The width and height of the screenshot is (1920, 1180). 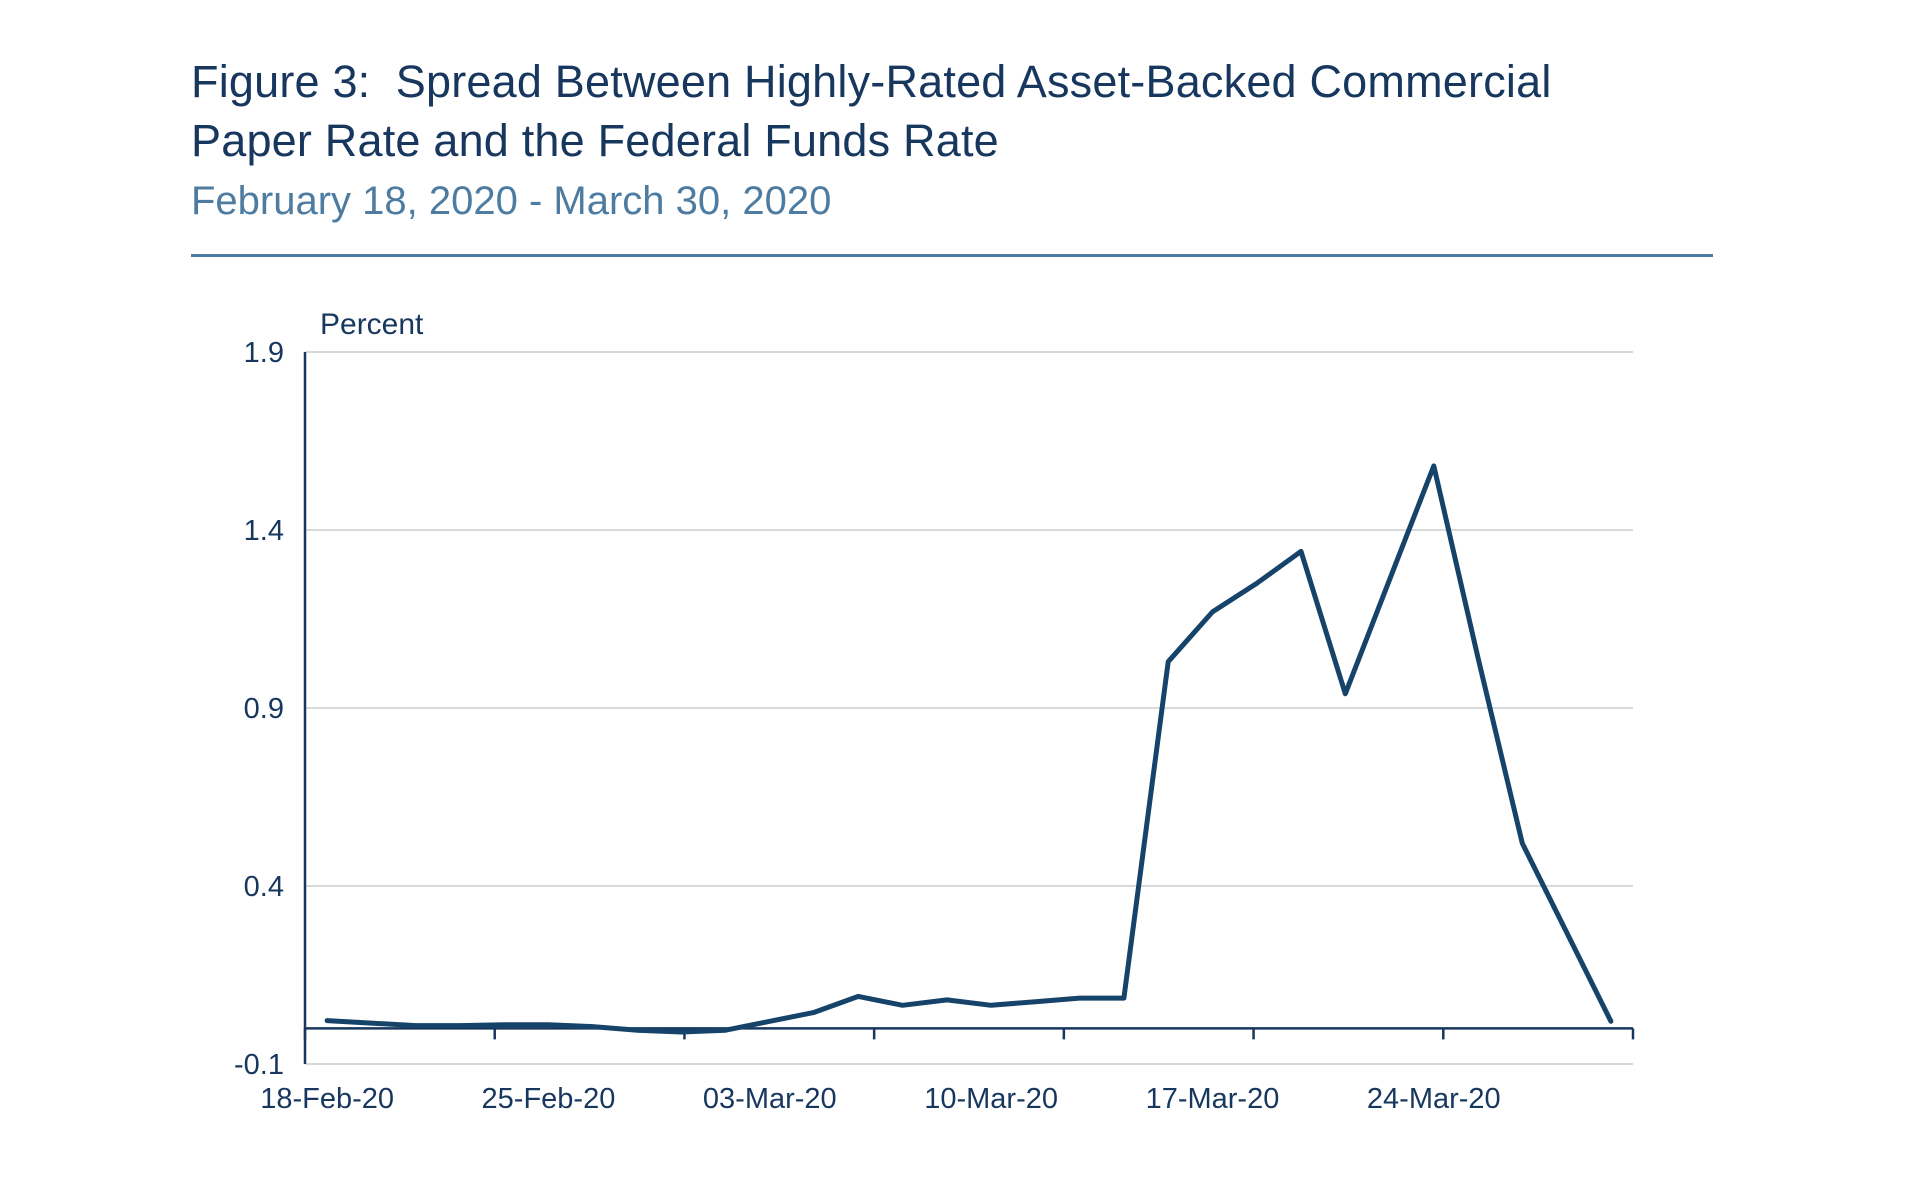 I want to click on y-tick-label-1.4: 1.4, so click(x=264, y=531).